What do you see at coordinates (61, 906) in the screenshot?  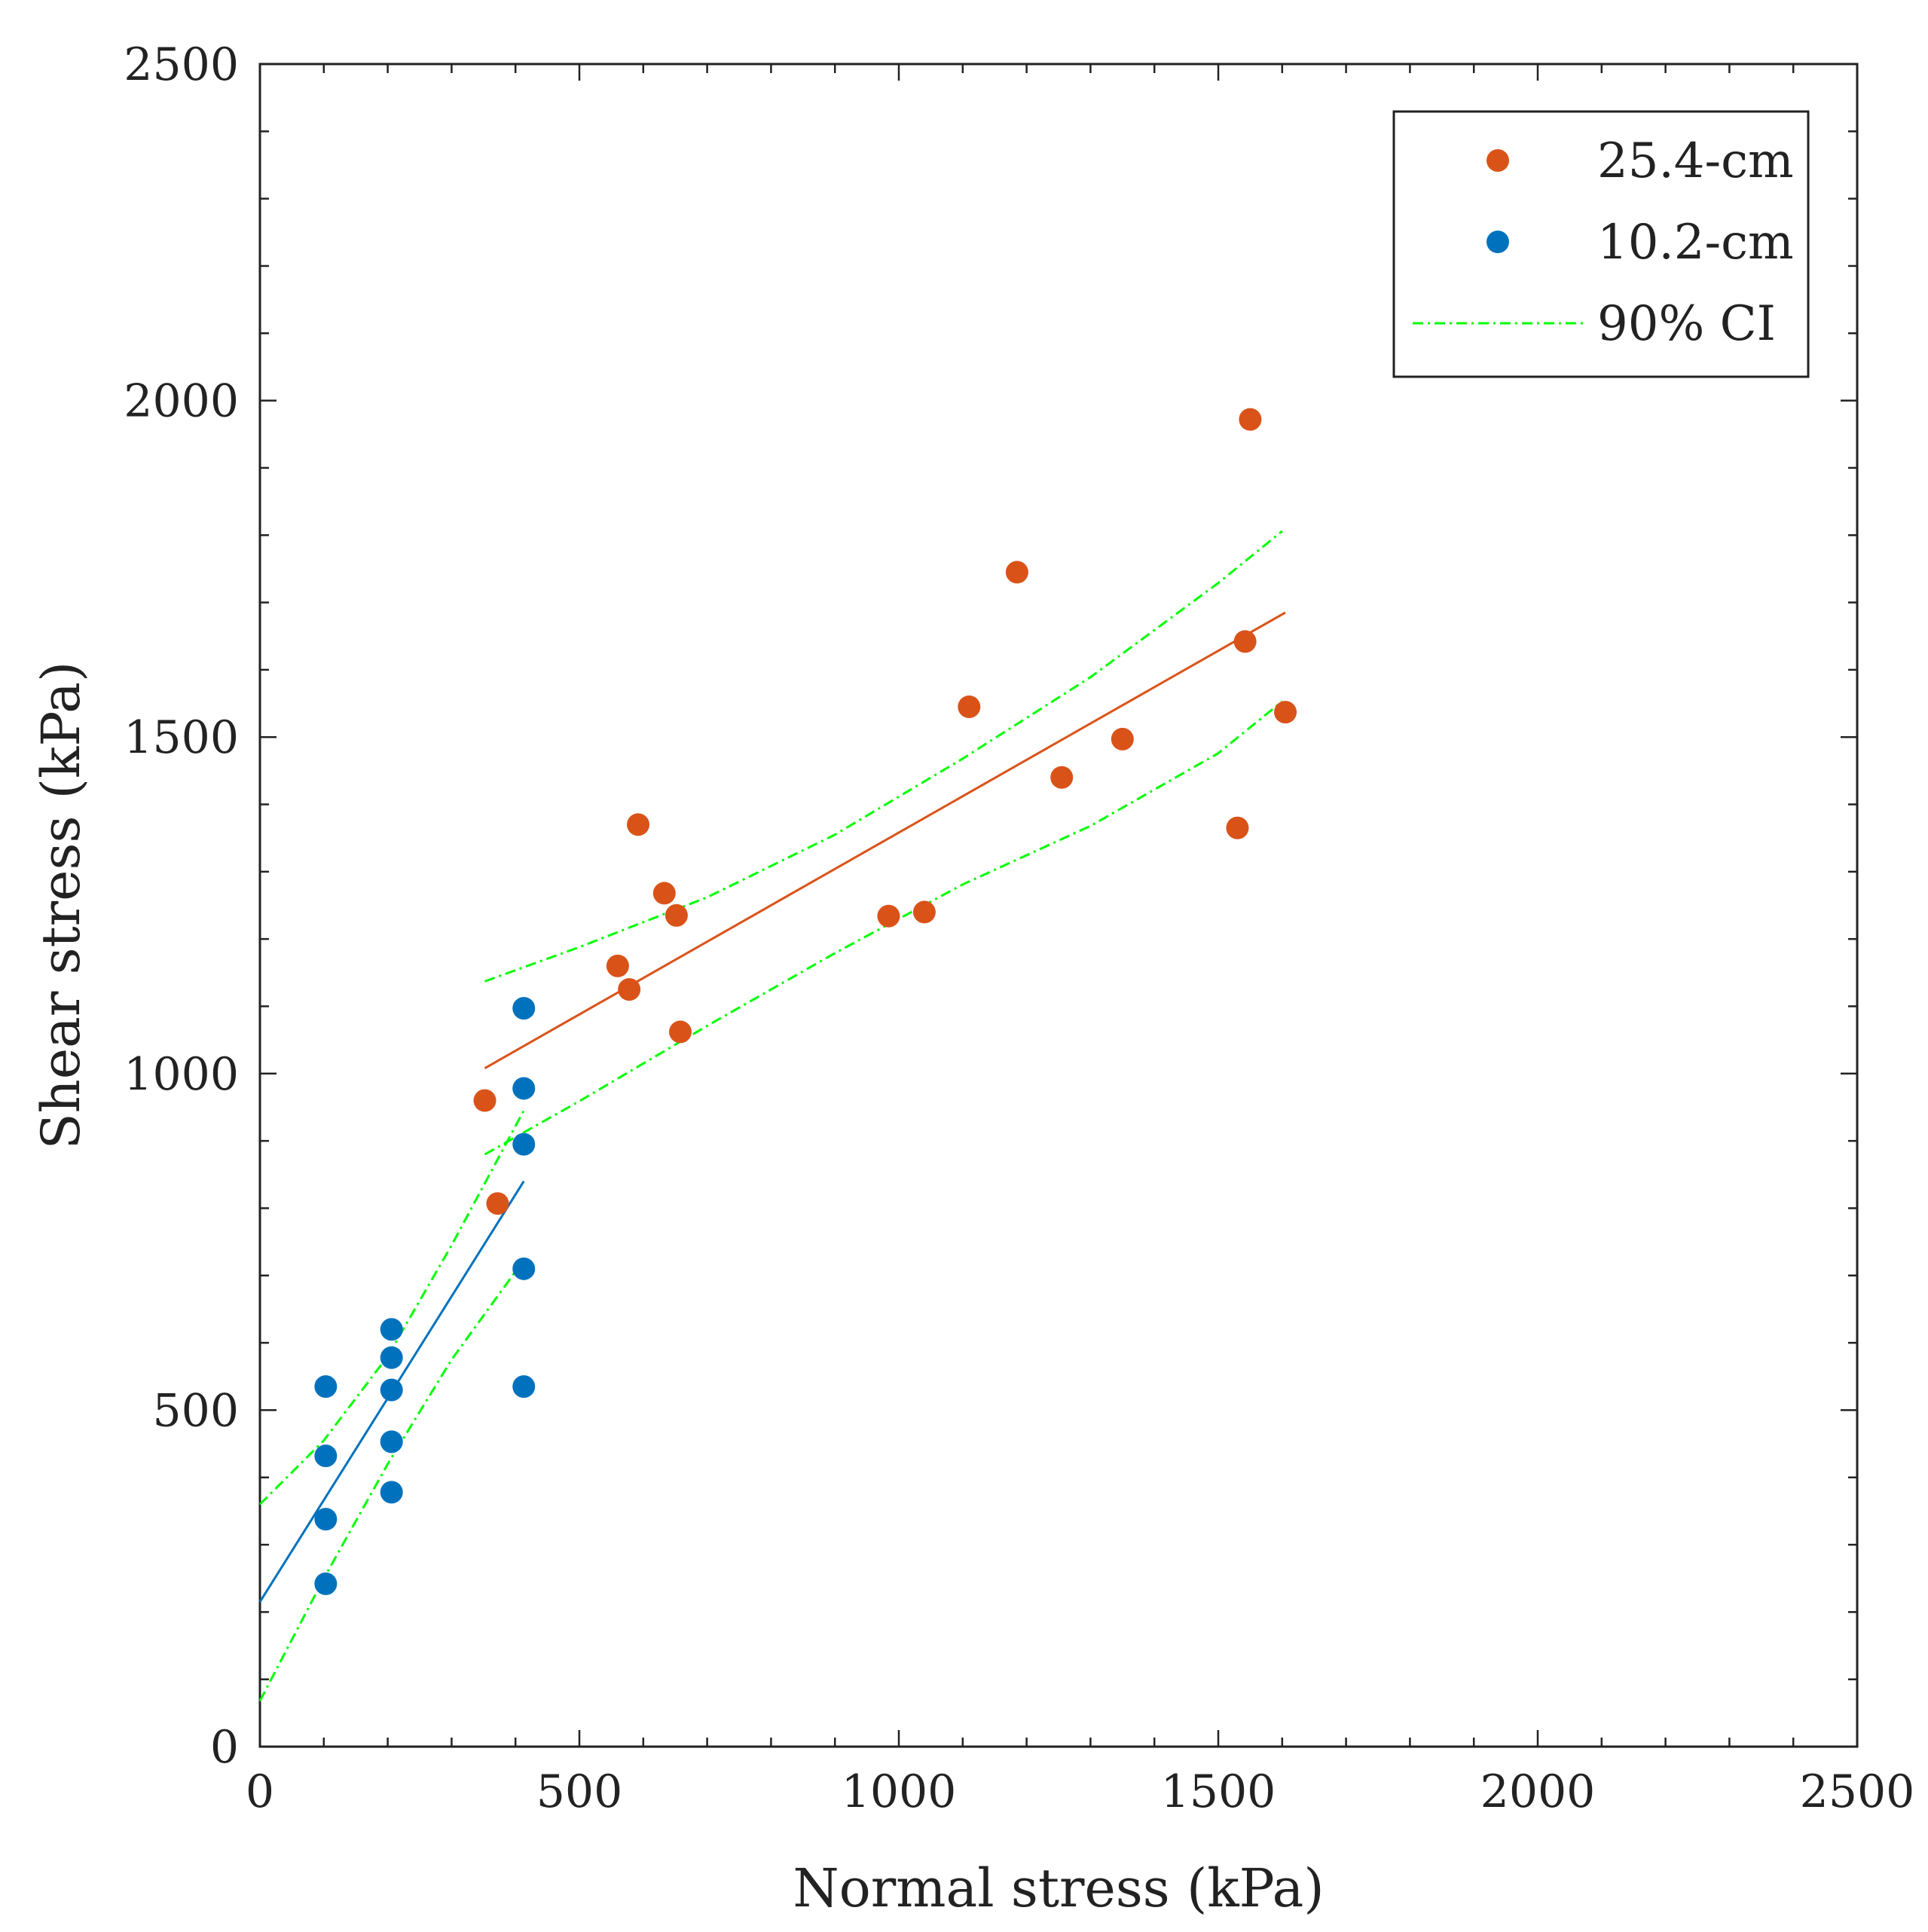 I see `y-axis-label: Shear stress (kPa)` at bounding box center [61, 906].